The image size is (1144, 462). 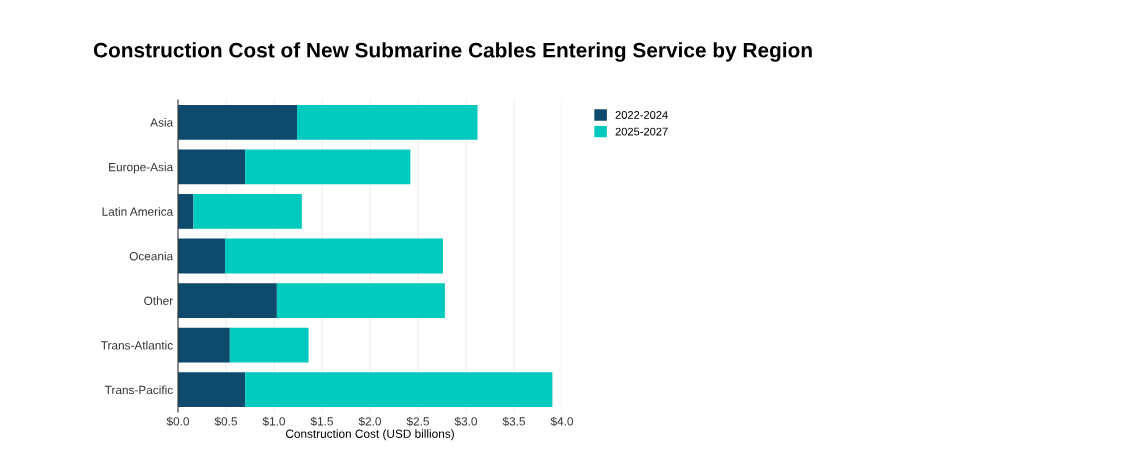 What do you see at coordinates (225, 421) in the screenshot?
I see `x-tick-label: $0.5` at bounding box center [225, 421].